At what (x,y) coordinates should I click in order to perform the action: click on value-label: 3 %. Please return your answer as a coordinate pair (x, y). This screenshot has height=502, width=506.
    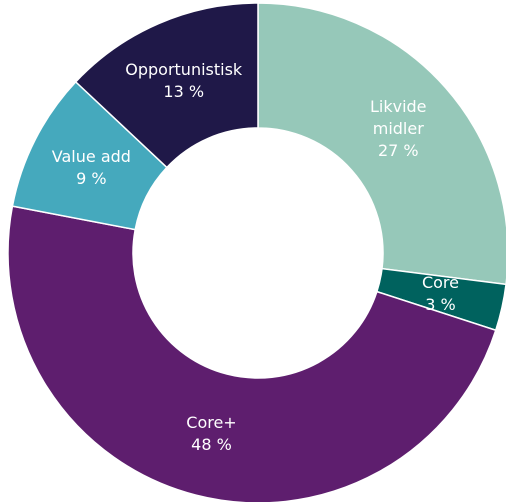
    Looking at the image, I should click on (440, 304).